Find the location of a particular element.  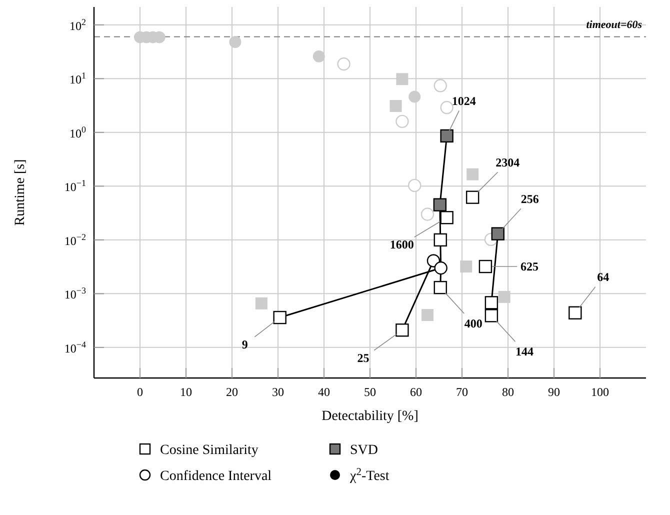

x-tick-label: 20 is located at coordinates (232, 392).